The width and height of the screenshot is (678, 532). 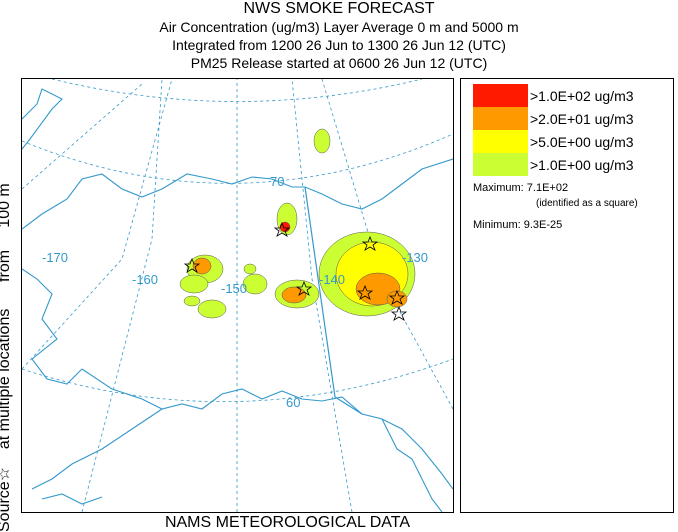 What do you see at coordinates (518, 225) in the screenshot?
I see `legend-minimum: Minimum: 9.3E-25` at bounding box center [518, 225].